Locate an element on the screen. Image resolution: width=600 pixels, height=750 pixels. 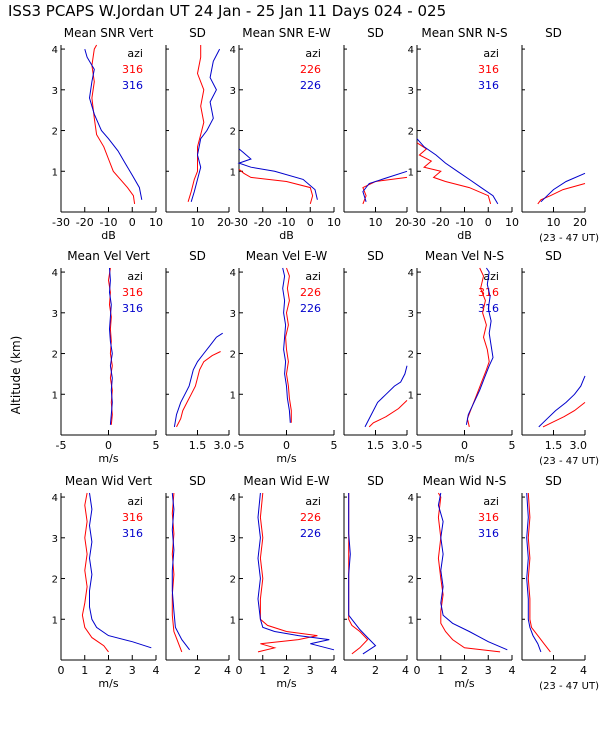
panel: Mean Wid Vert 0 1 2 3 4 1 2 3 4 m/s azi 316 316 is located at coordinates (106, 582).